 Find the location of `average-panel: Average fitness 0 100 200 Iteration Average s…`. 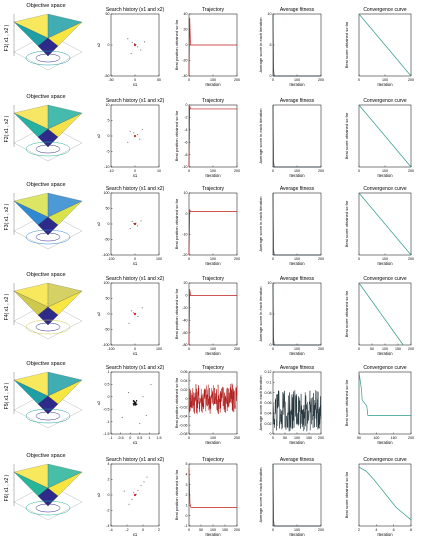

average-panel: Average fitness 0 100 200 Iteration Average s… is located at coordinates (291, 497).